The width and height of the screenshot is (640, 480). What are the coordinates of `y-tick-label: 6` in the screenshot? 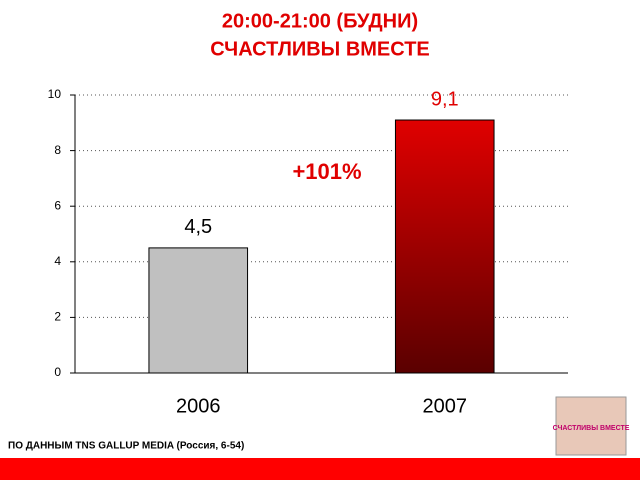 It's located at (57, 205).